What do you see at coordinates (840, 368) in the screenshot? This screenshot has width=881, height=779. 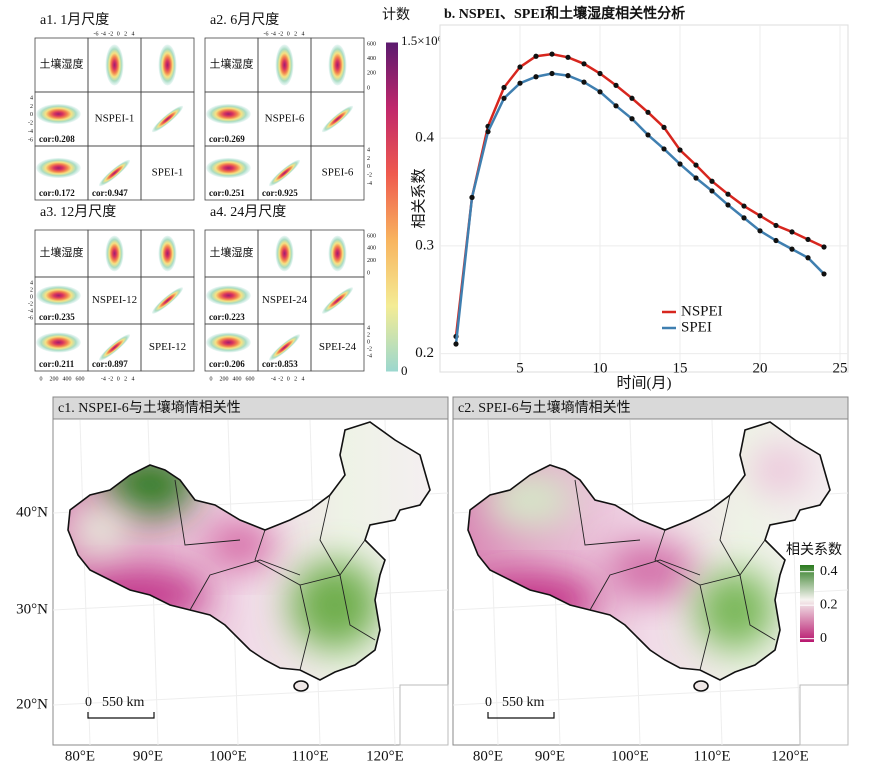 I see `x-tick-label: 25` at bounding box center [840, 368].